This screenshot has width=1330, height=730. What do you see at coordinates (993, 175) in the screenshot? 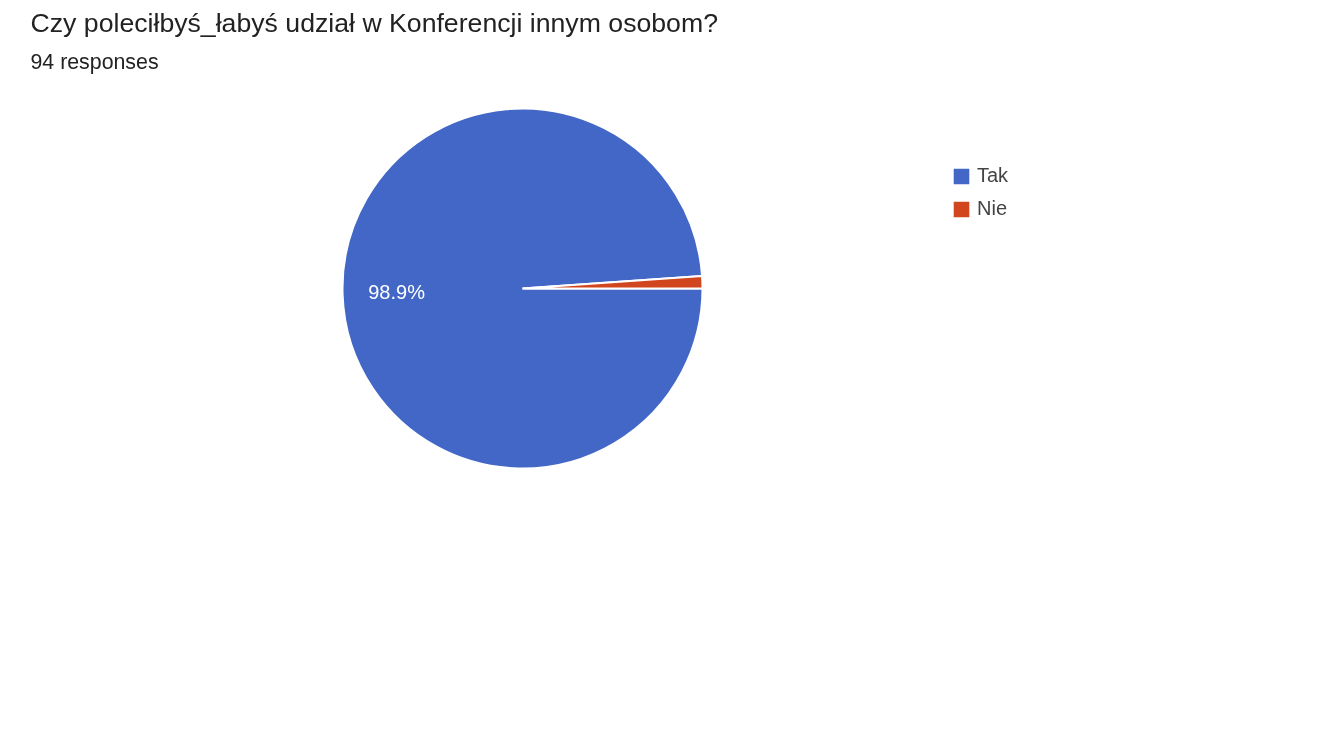
I see `legend-label: Tak` at bounding box center [993, 175].